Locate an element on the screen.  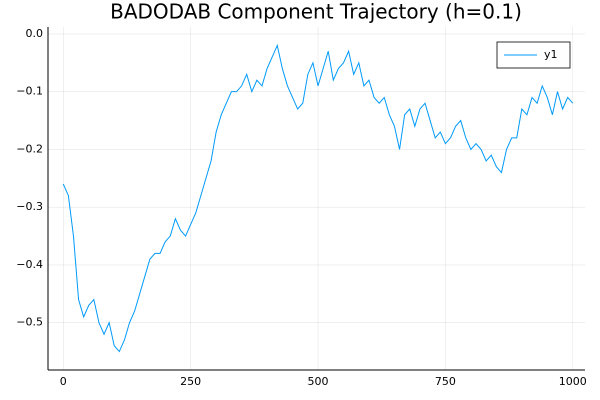
x-tick-label: 250 is located at coordinates (190, 381).